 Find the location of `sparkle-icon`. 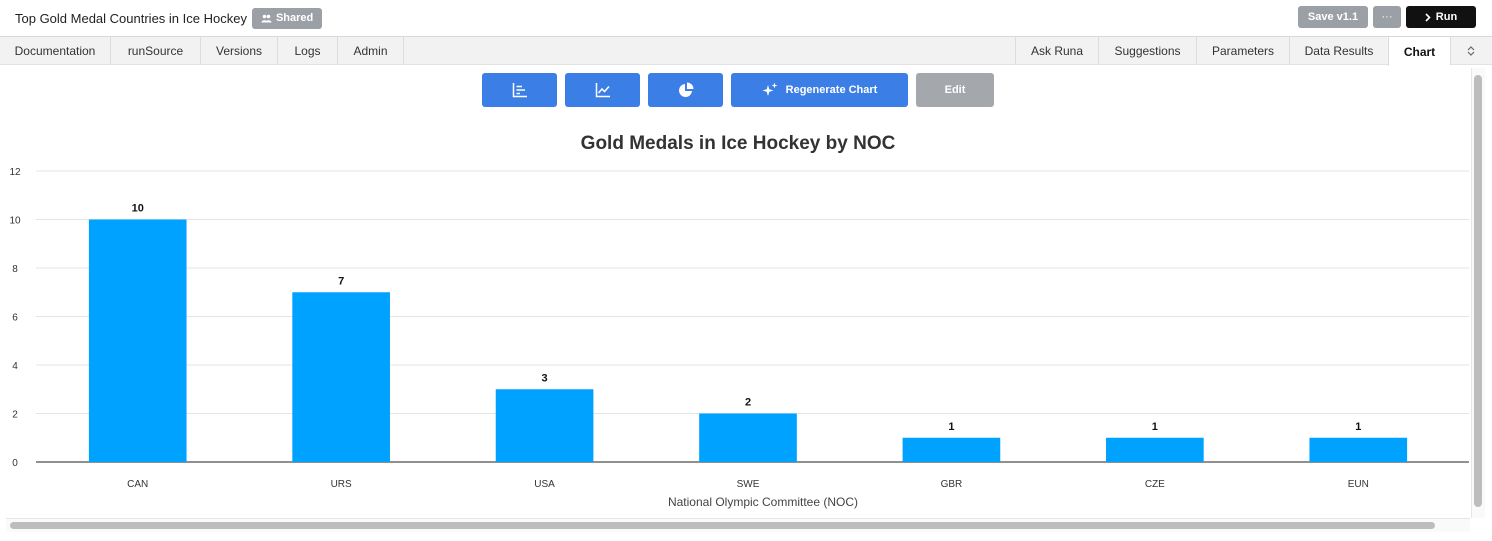

sparkle-icon is located at coordinates (770, 89).